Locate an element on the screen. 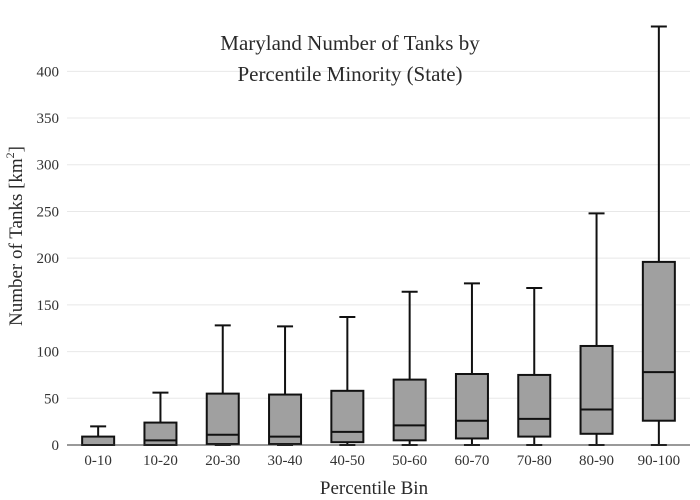 Image resolution: width=700 pixels, height=500 pixels. y-tick-label: 50 is located at coordinates (51, 399).